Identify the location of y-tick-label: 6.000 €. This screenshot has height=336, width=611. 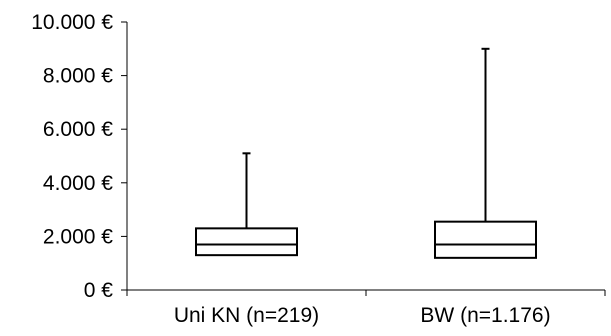
(78, 129).